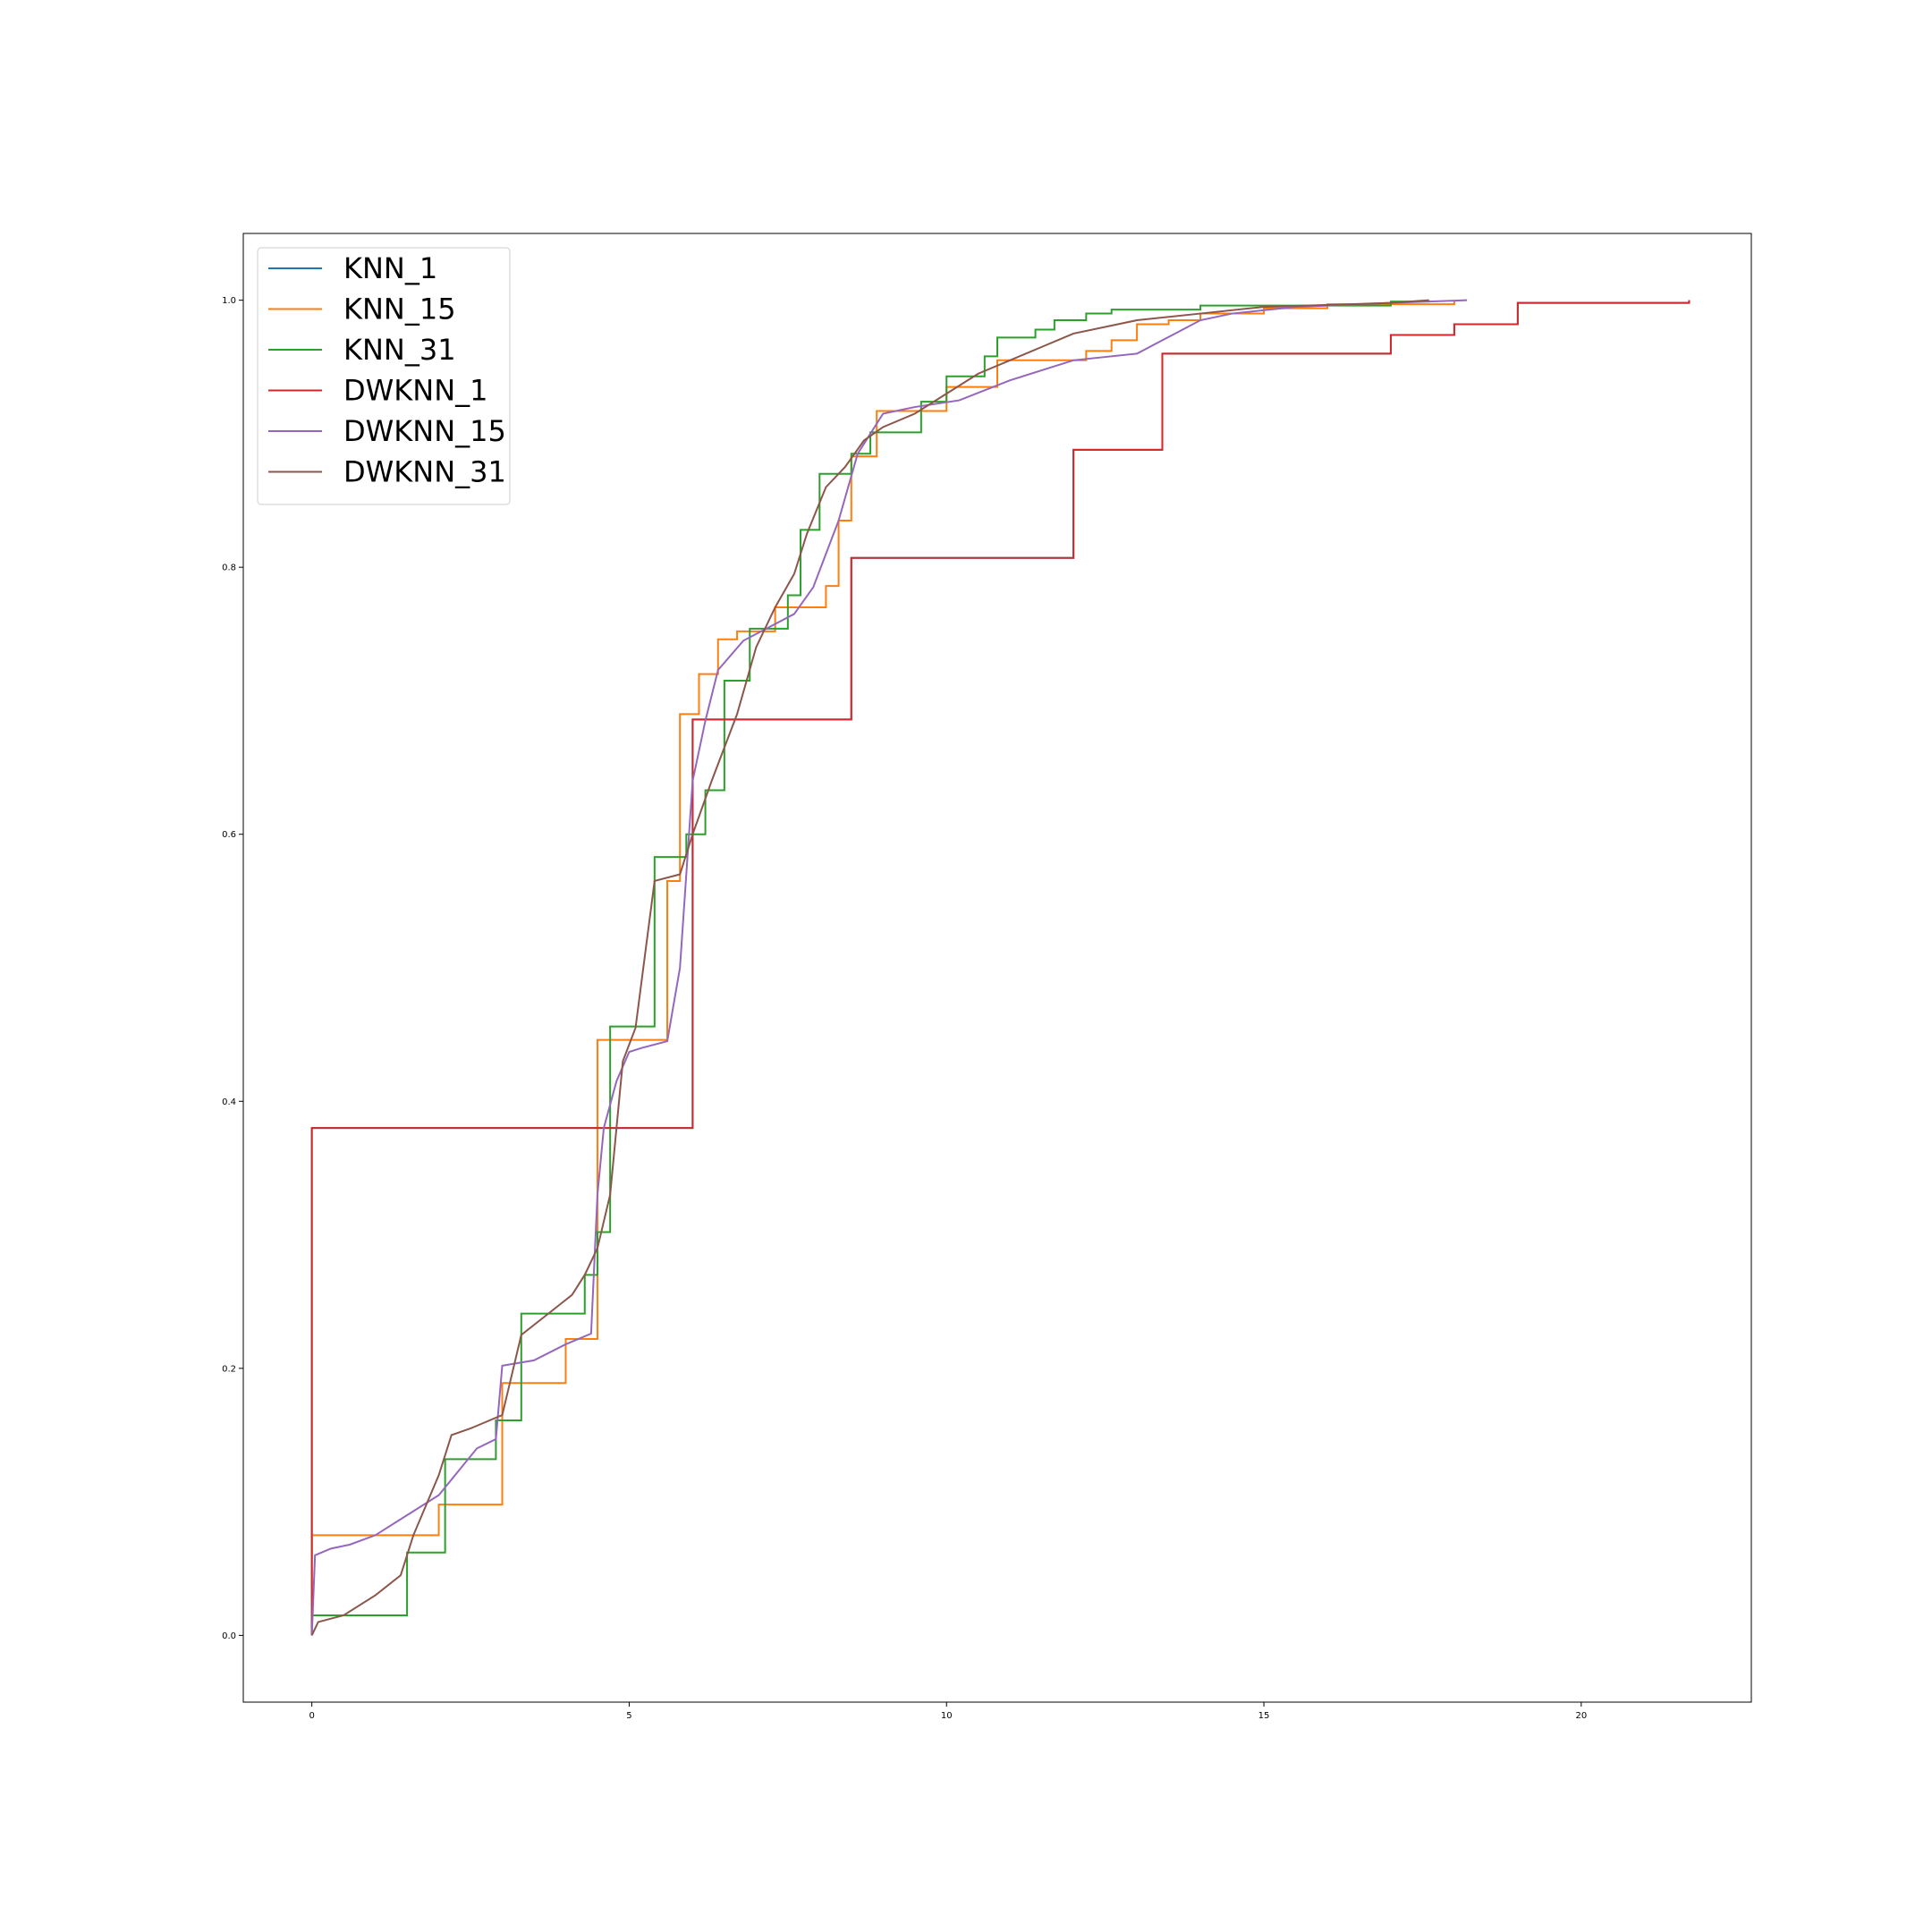 The height and width of the screenshot is (1932, 1932). I want to click on legend-box, so click(384, 376).